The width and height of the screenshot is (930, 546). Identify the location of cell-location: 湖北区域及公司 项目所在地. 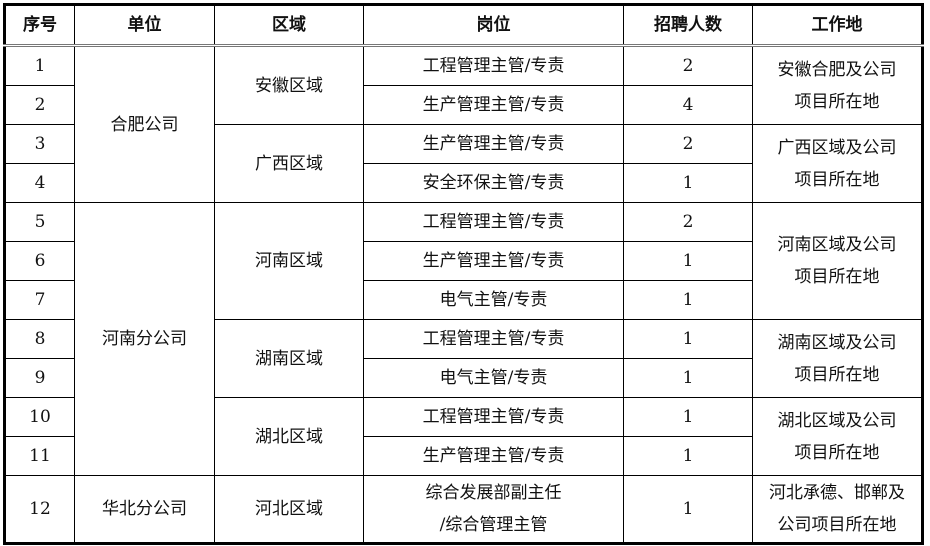
(837, 436).